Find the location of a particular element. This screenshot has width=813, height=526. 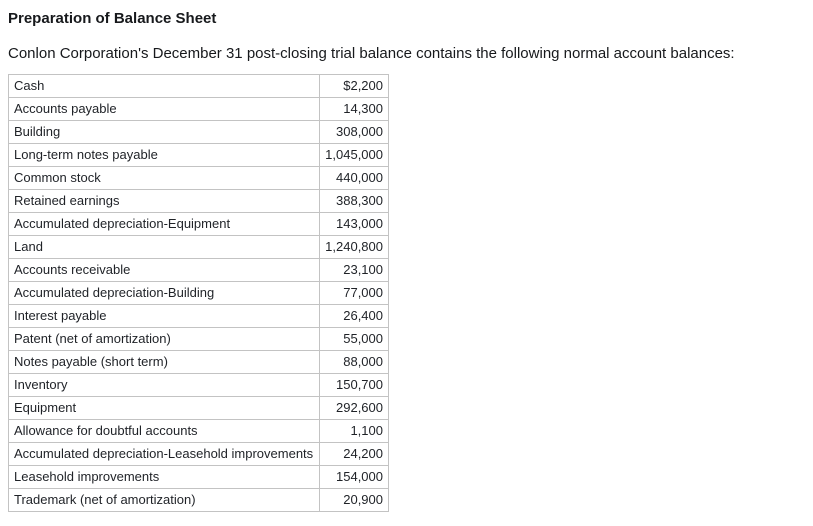

table-row: Leasehold improvements 154,000 is located at coordinates (198, 476).